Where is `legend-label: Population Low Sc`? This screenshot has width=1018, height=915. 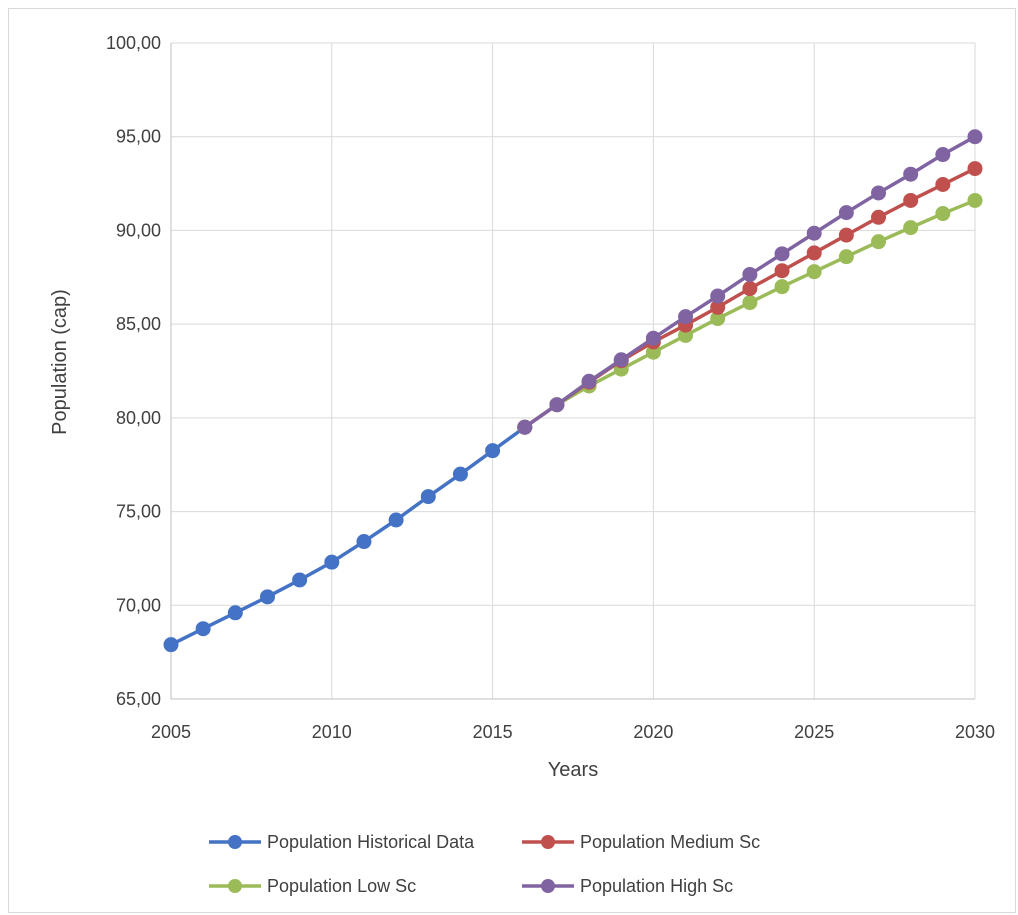 legend-label: Population Low Sc is located at coordinates (341, 886).